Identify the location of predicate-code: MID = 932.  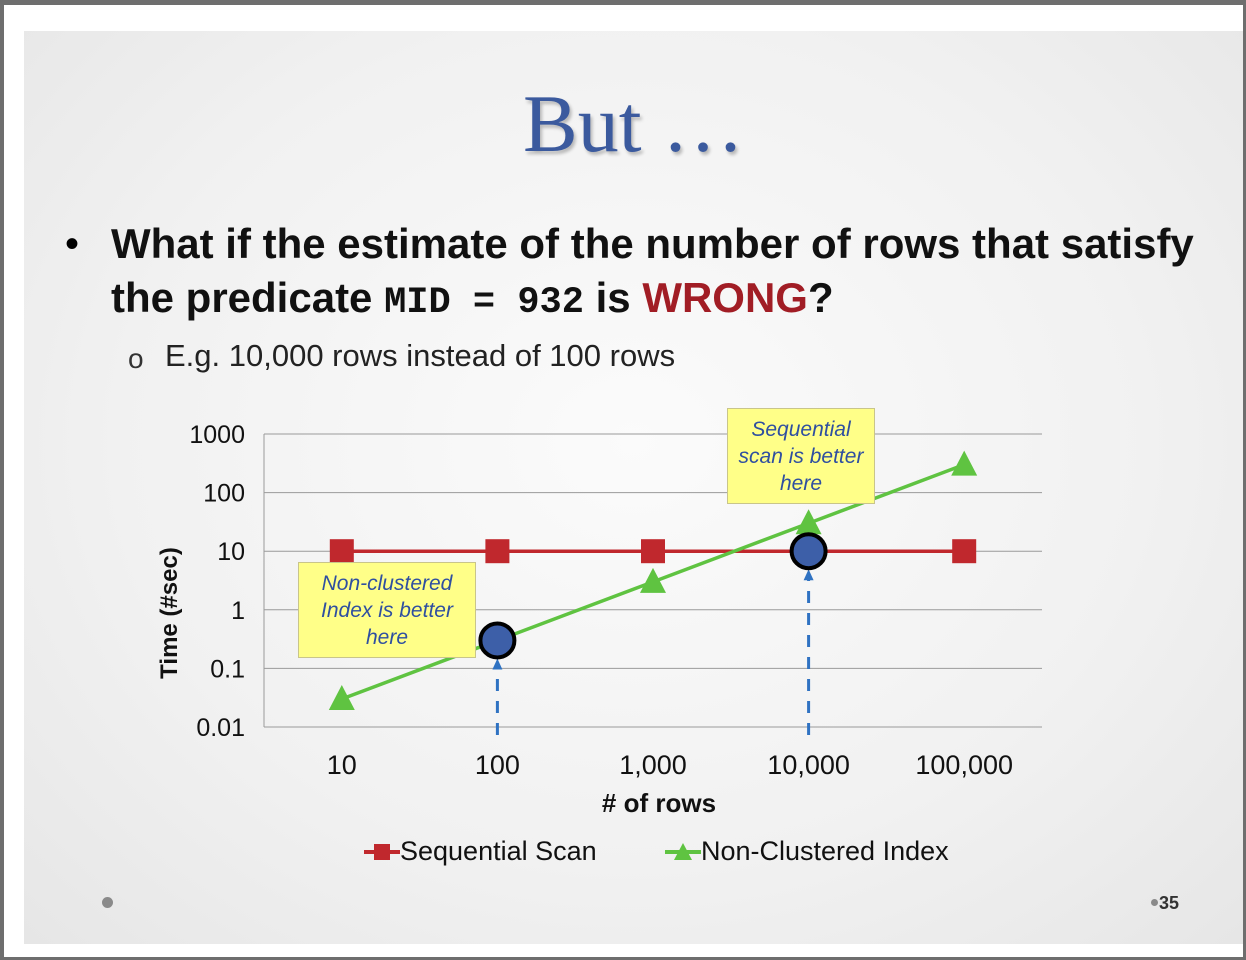
(484, 303).